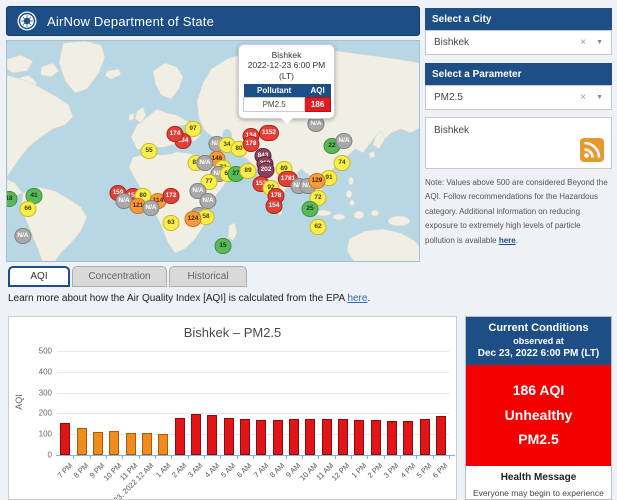  What do you see at coordinates (228, 470) in the screenshot?
I see `chart-x-tick-label: 5 AM` at bounding box center [228, 470].